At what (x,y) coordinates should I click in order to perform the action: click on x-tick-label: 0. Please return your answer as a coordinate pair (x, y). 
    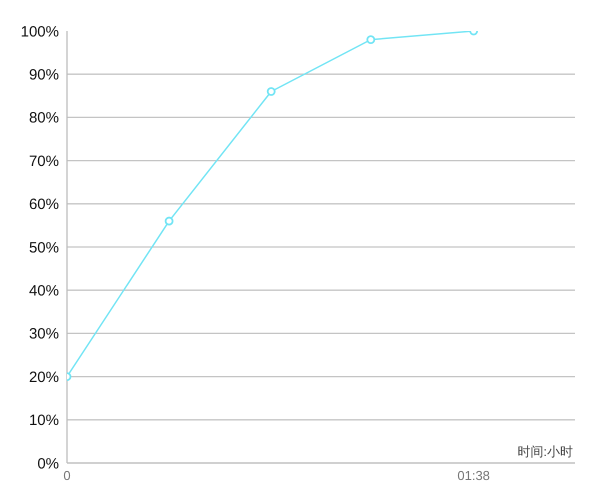
    Looking at the image, I should click on (67, 476).